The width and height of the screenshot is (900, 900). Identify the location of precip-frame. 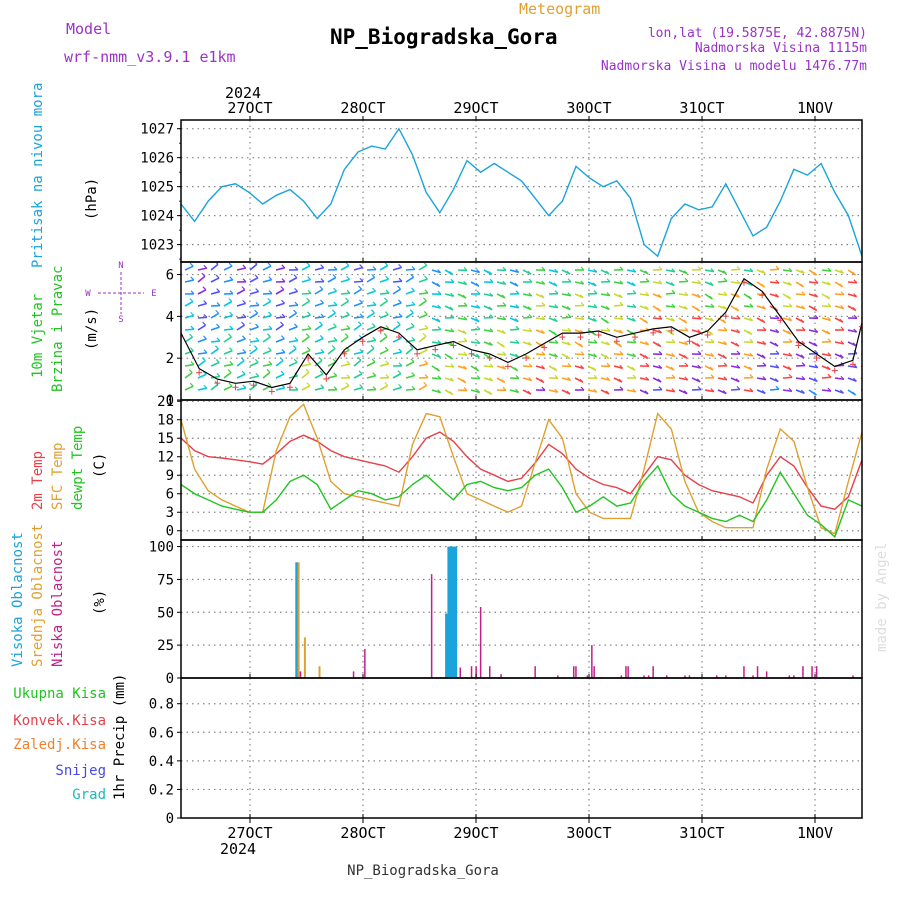
(521, 748).